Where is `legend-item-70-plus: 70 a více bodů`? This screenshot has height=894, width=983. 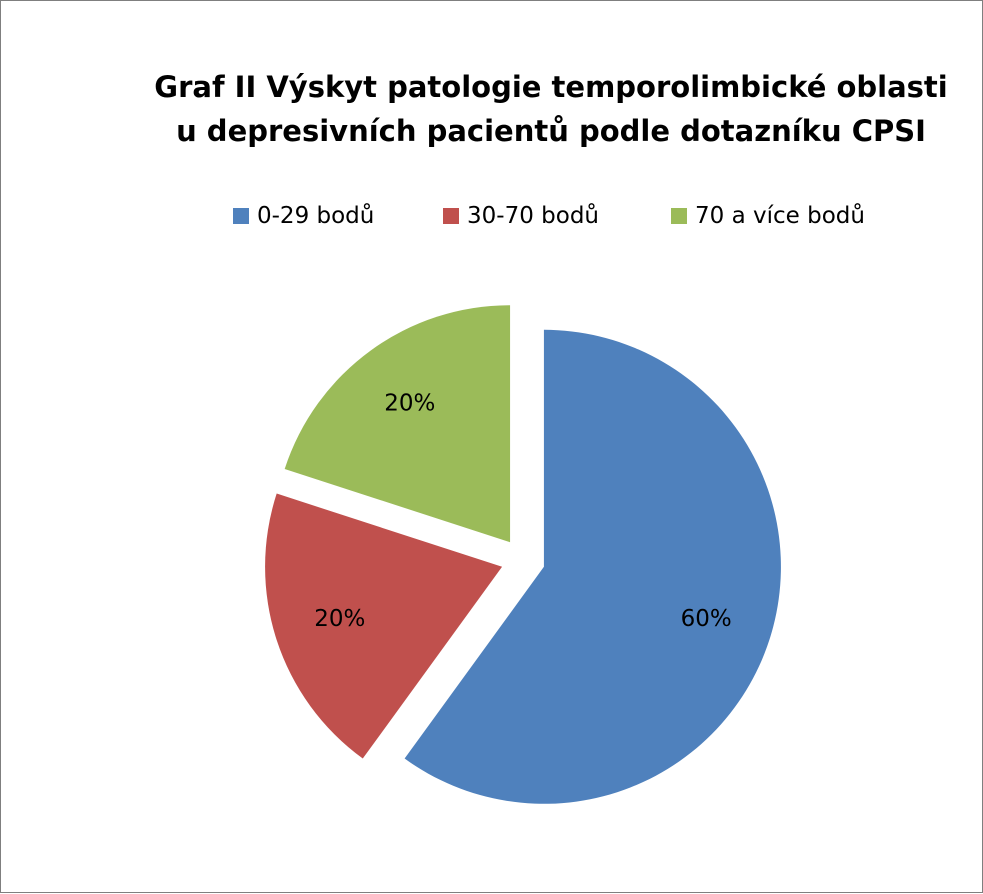 legend-item-70-plus: 70 a více bodů is located at coordinates (768, 216).